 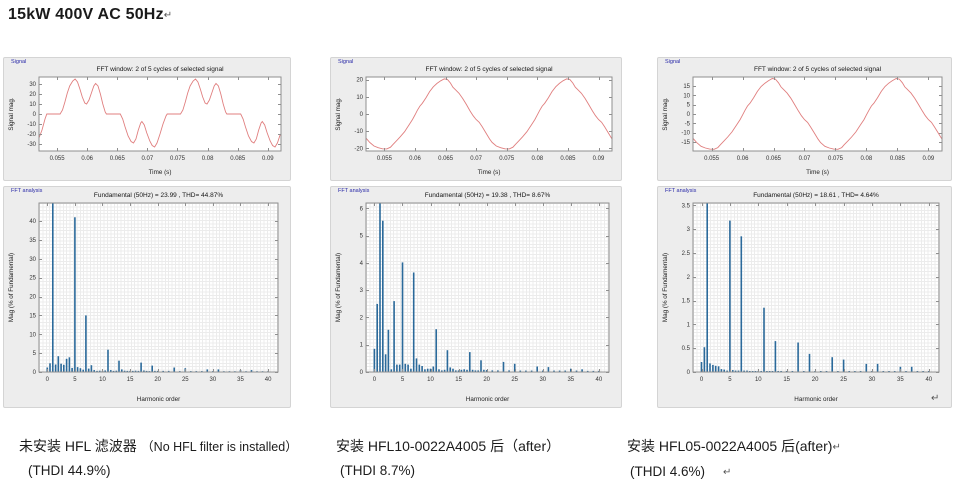 I want to click on caption-3-line1: 安装 HFL05-0022A4005 后(after)↵, so click(x=734, y=446).